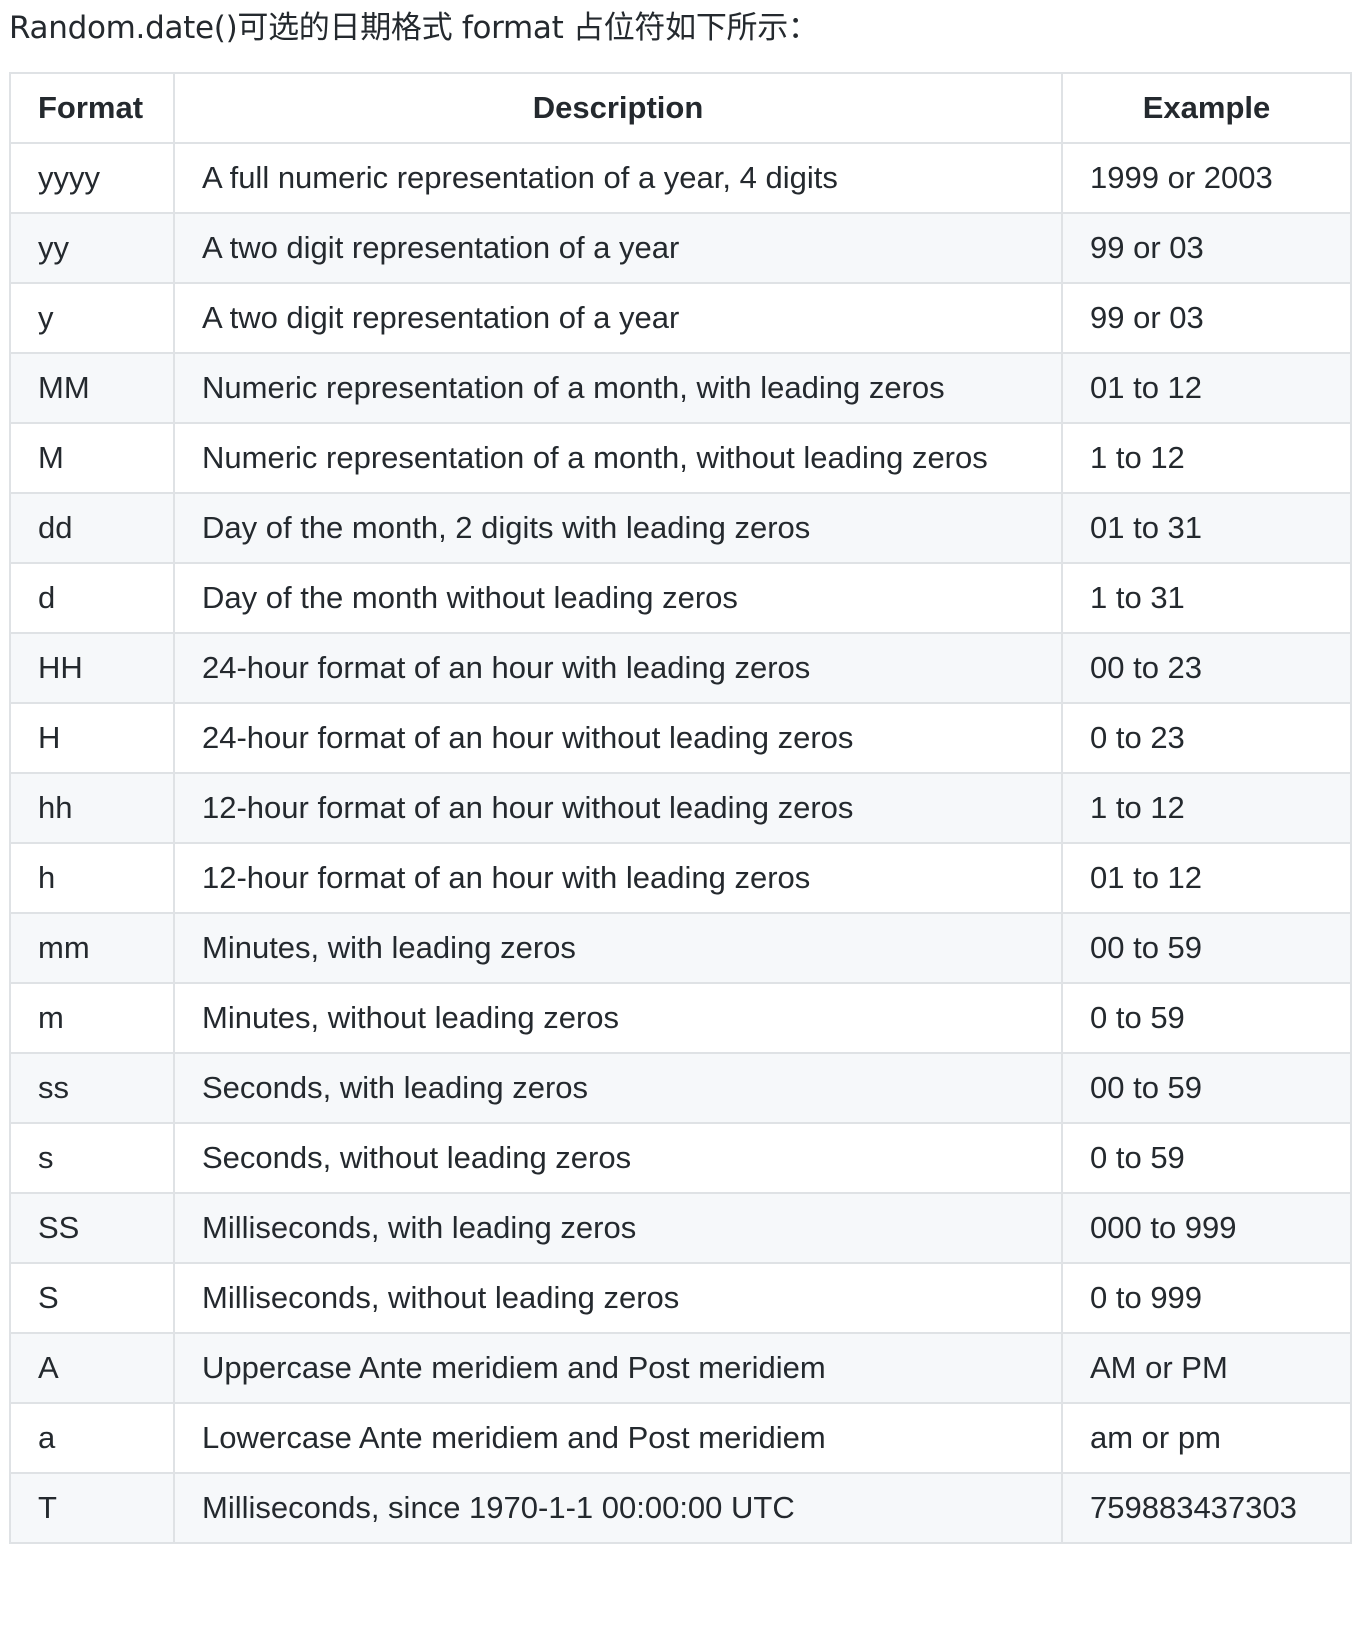 This screenshot has width=1356, height=1634. Describe the element at coordinates (92, 598) in the screenshot. I see `format-cell: d` at that location.